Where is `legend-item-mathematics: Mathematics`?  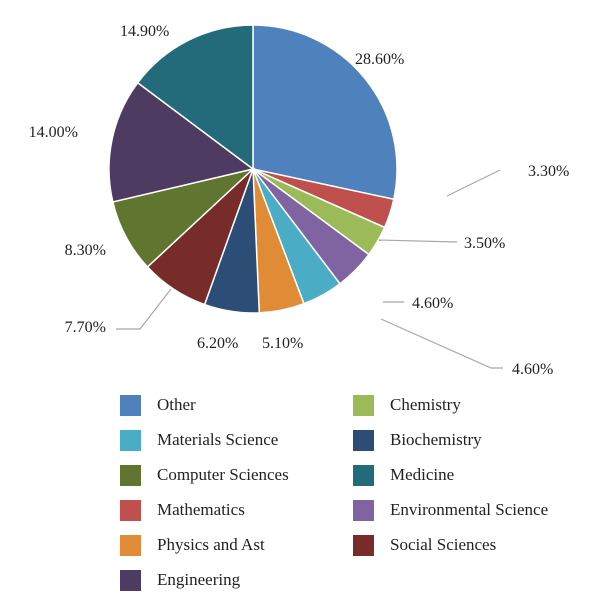 legend-item-mathematics: Mathematics is located at coordinates (182, 510).